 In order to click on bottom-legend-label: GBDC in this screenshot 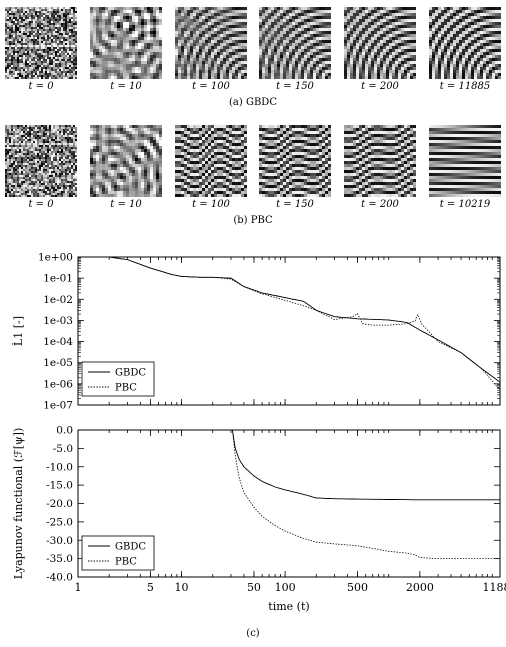, I will do `click(130, 547)`.